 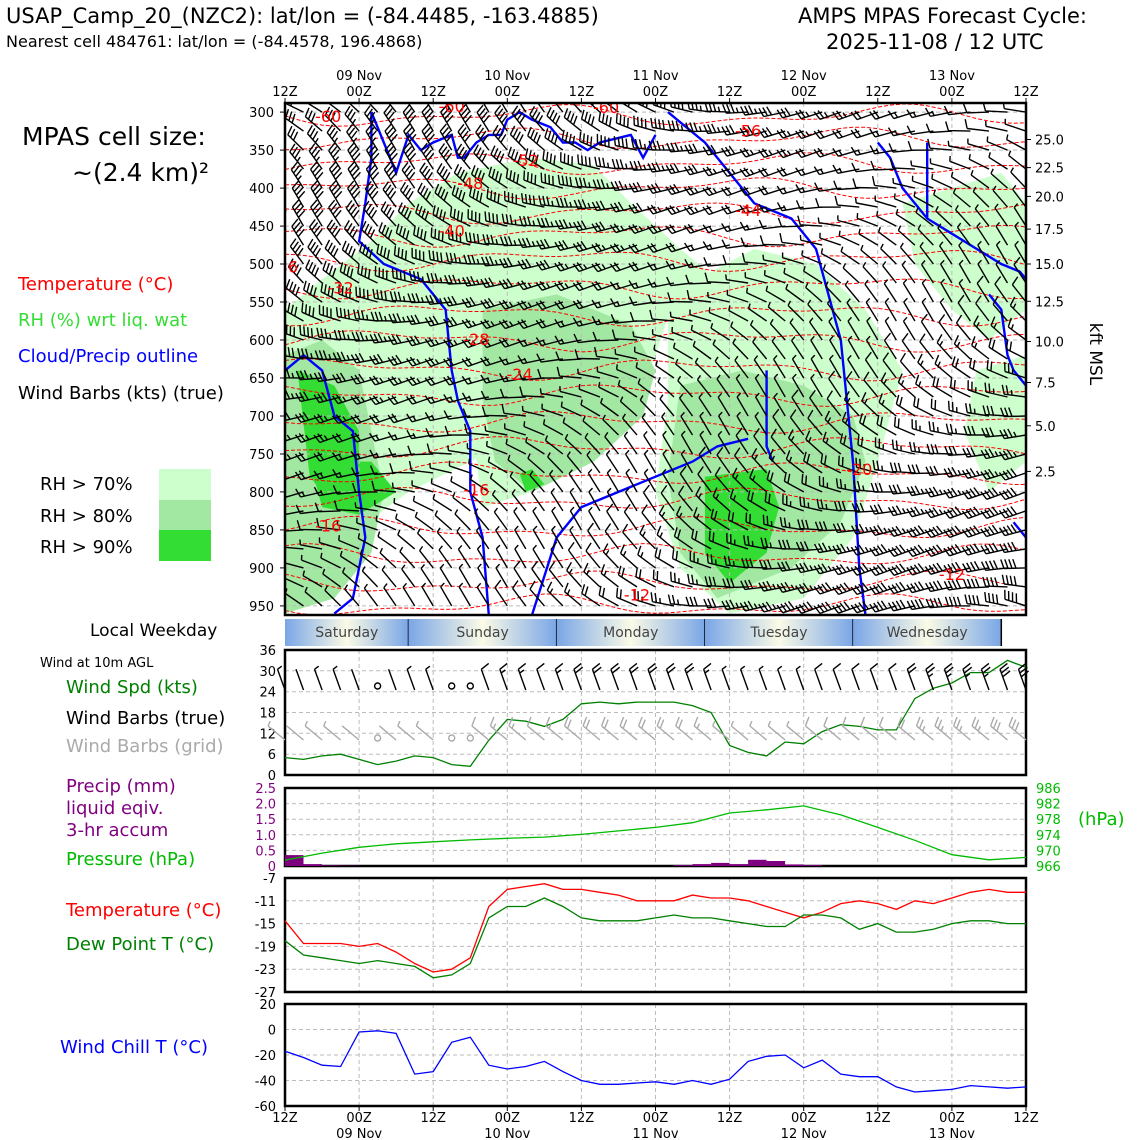 What do you see at coordinates (265, 947) in the screenshot?
I see `y-tick-label: -19` at bounding box center [265, 947].